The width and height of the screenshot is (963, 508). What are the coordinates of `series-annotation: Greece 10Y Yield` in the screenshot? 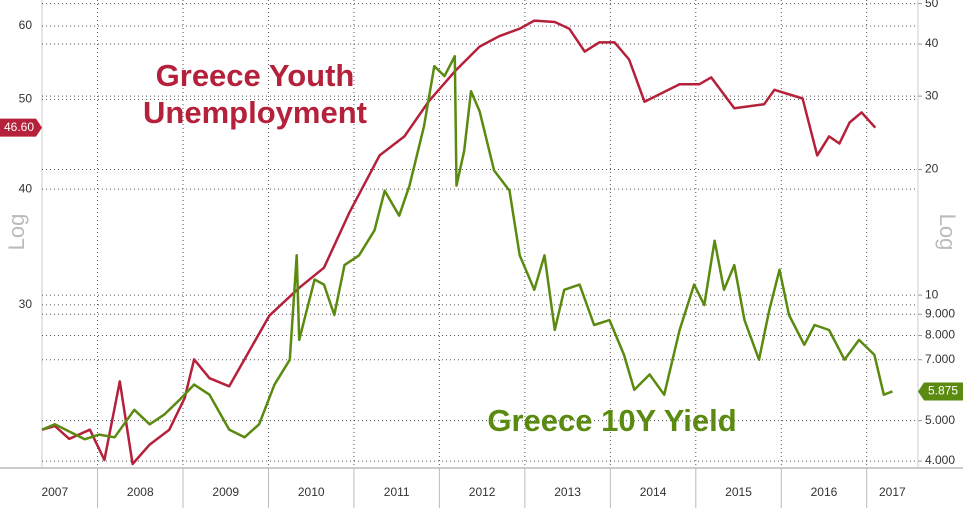 It's located at (611, 420).